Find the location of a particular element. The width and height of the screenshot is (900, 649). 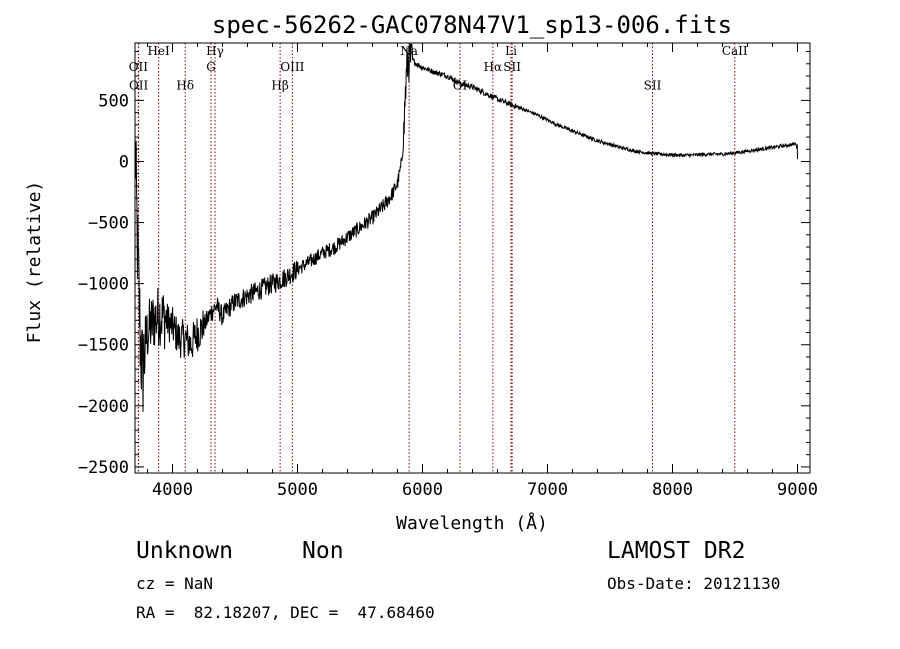

spectral-line-label: HeI is located at coordinates (158, 51).